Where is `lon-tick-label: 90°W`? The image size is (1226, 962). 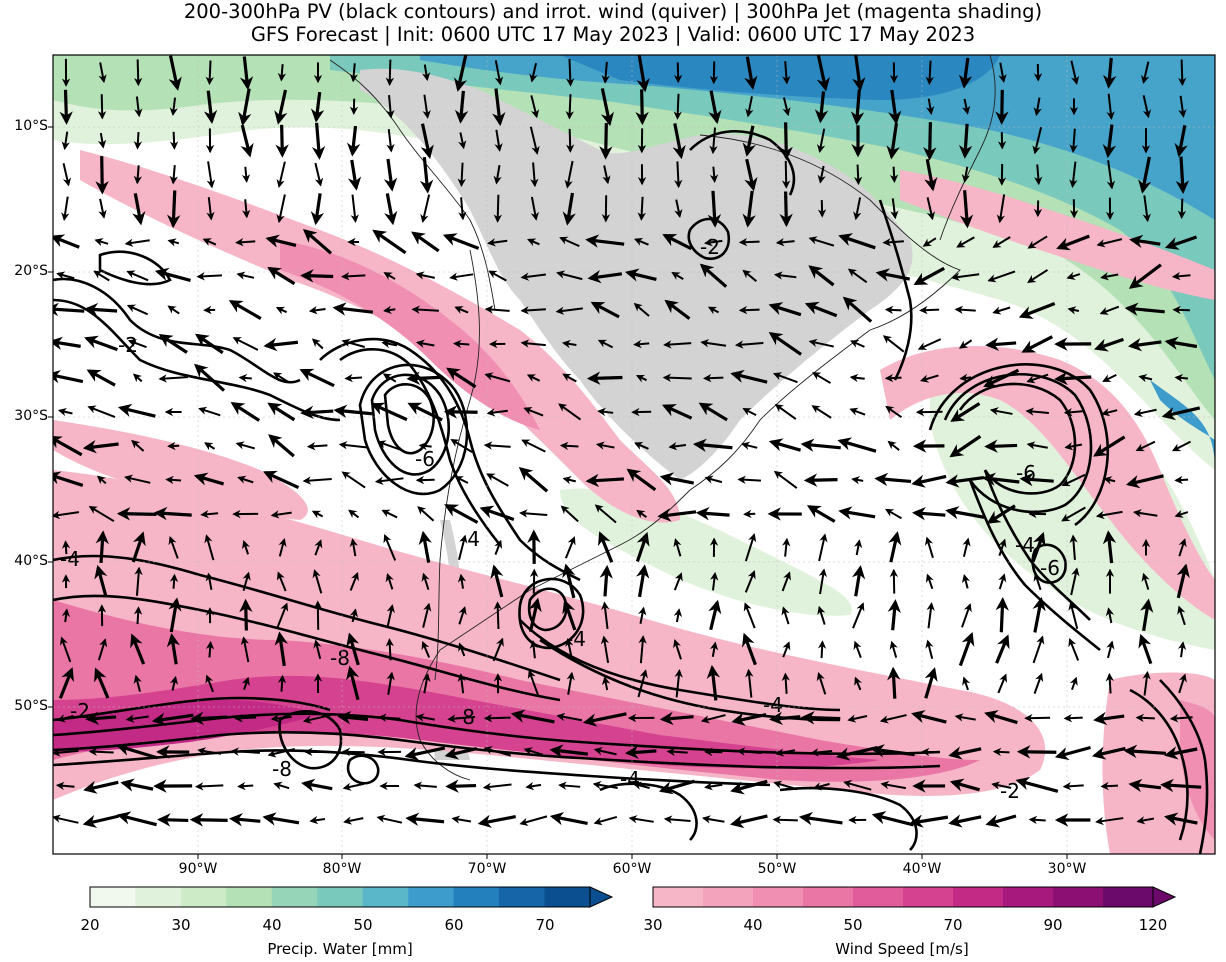
lon-tick-label: 90°W is located at coordinates (198, 869).